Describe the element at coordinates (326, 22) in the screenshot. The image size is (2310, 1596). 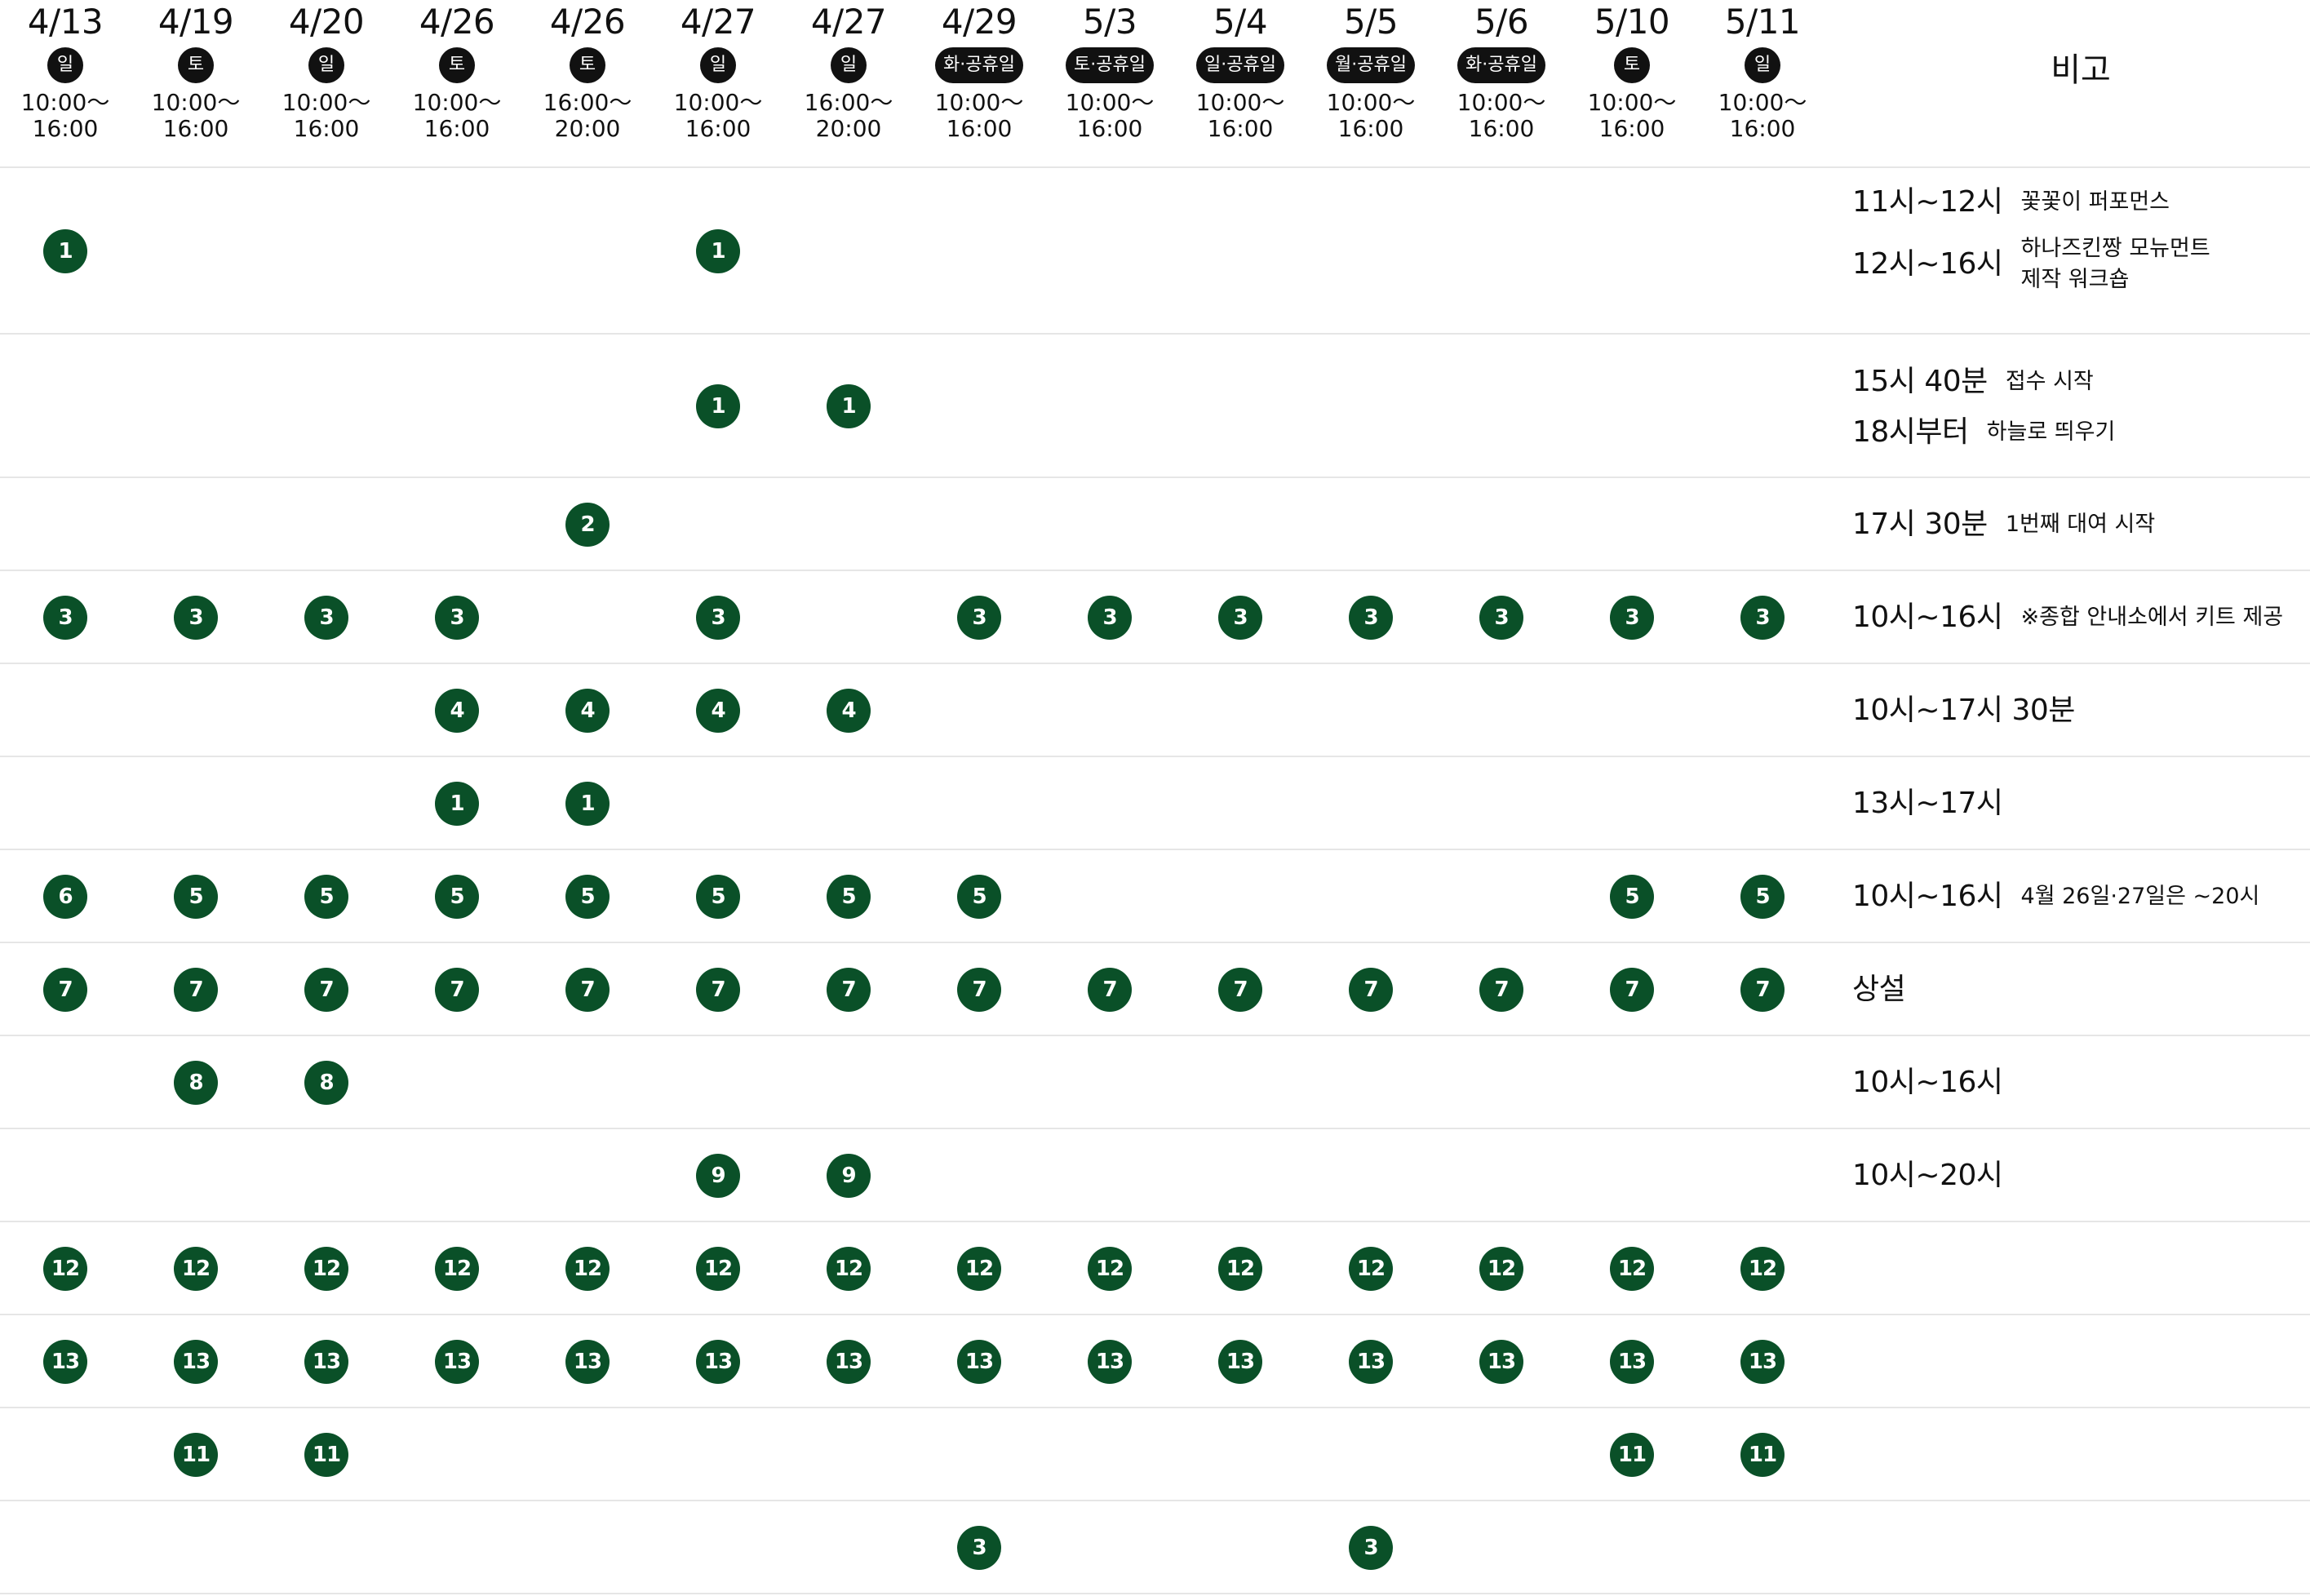
I see `date-label: 4/20` at that location.